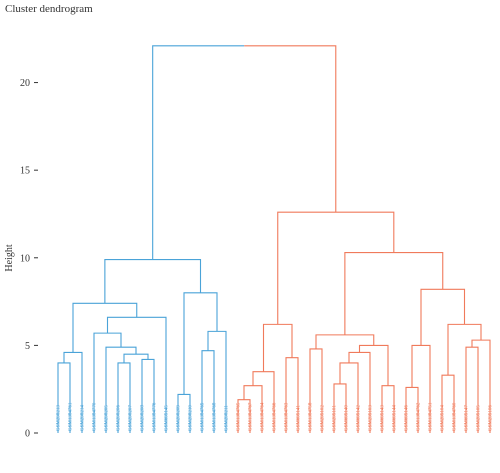 This screenshot has height=473, width=500. Describe the element at coordinates (191, 418) in the screenshot. I see `leaf-label: GSM298210` at that location.